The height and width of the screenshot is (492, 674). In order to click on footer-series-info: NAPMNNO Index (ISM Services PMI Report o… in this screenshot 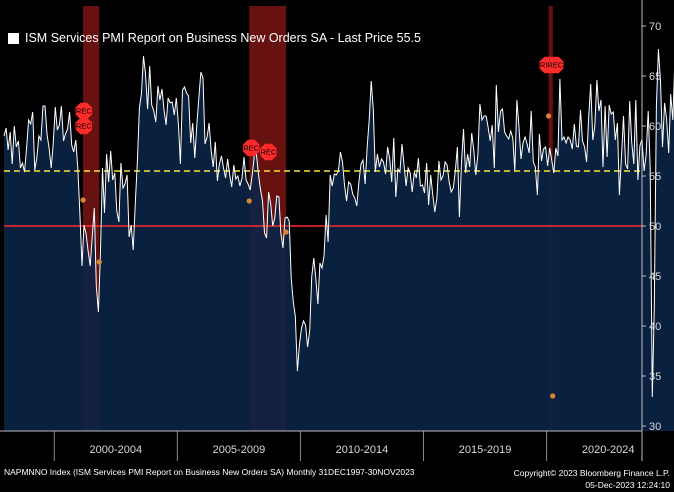, I will do `click(209, 472)`.